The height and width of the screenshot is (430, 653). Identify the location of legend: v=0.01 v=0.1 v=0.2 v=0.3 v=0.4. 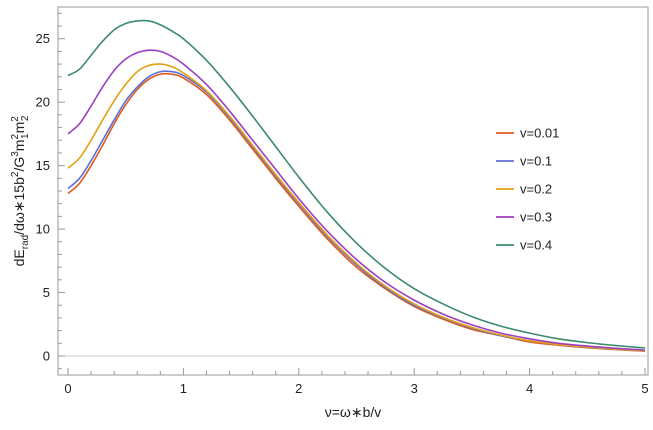
(527, 189).